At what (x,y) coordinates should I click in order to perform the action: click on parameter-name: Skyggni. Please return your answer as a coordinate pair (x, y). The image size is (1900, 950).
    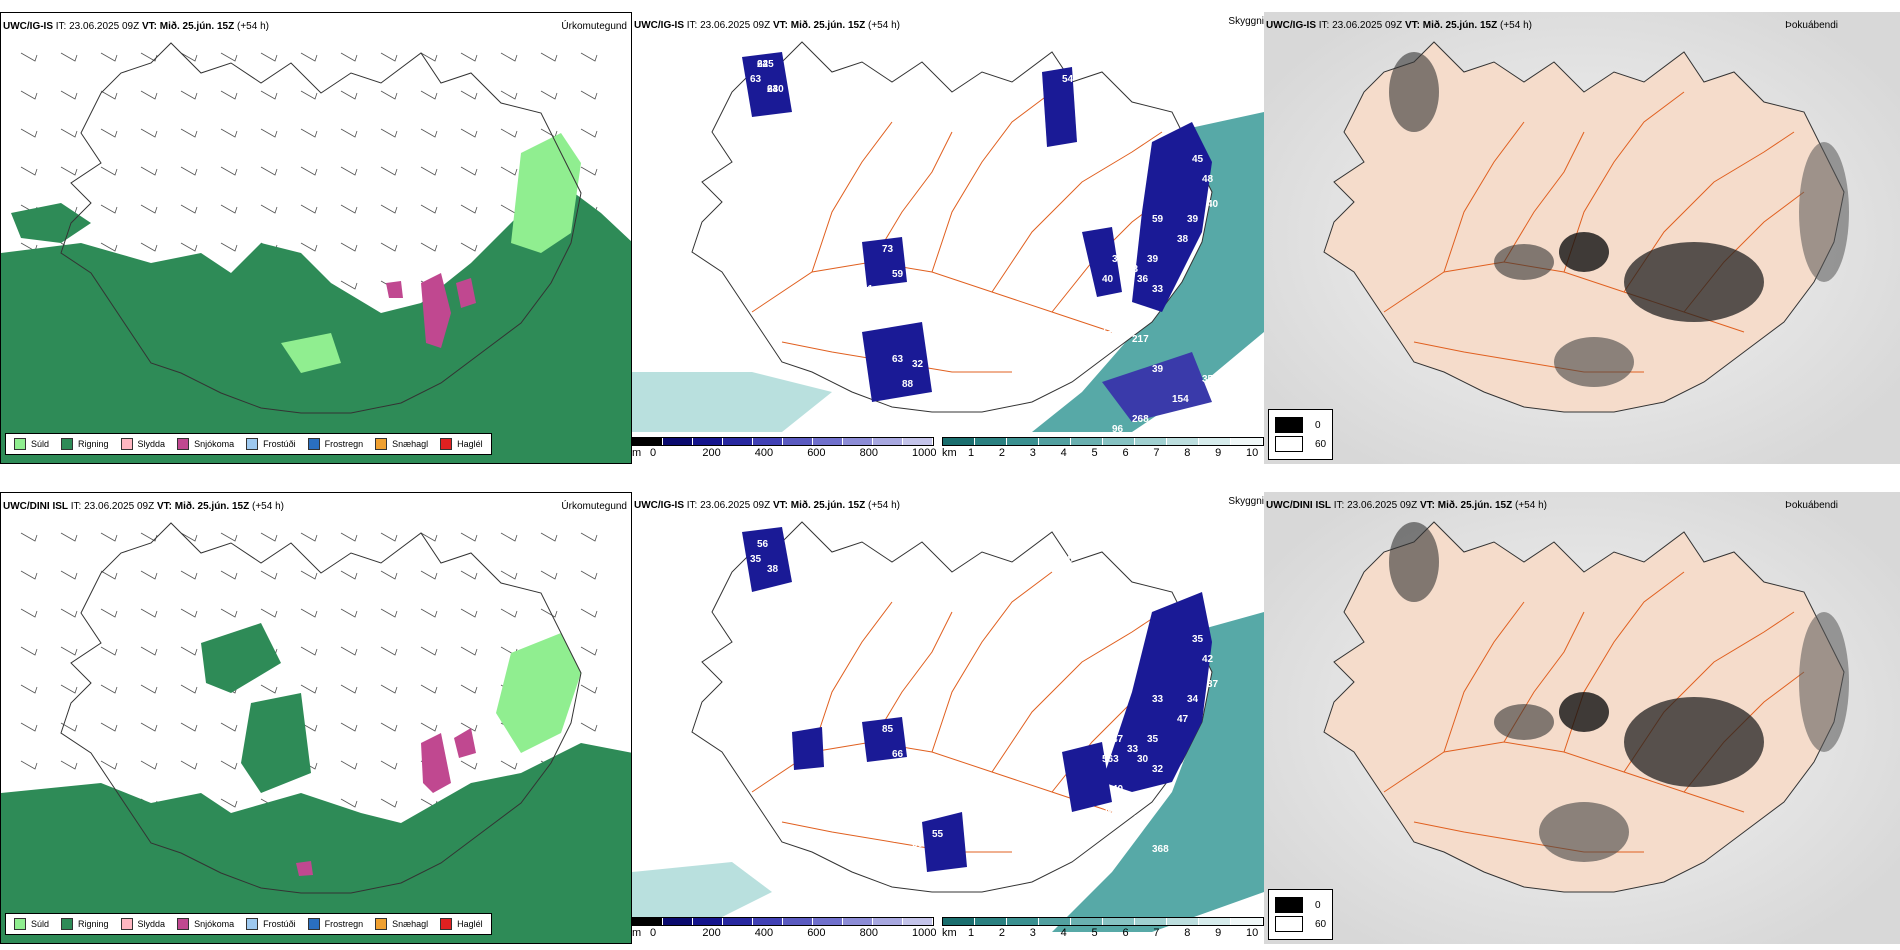
    Looking at the image, I should click on (1246, 21).